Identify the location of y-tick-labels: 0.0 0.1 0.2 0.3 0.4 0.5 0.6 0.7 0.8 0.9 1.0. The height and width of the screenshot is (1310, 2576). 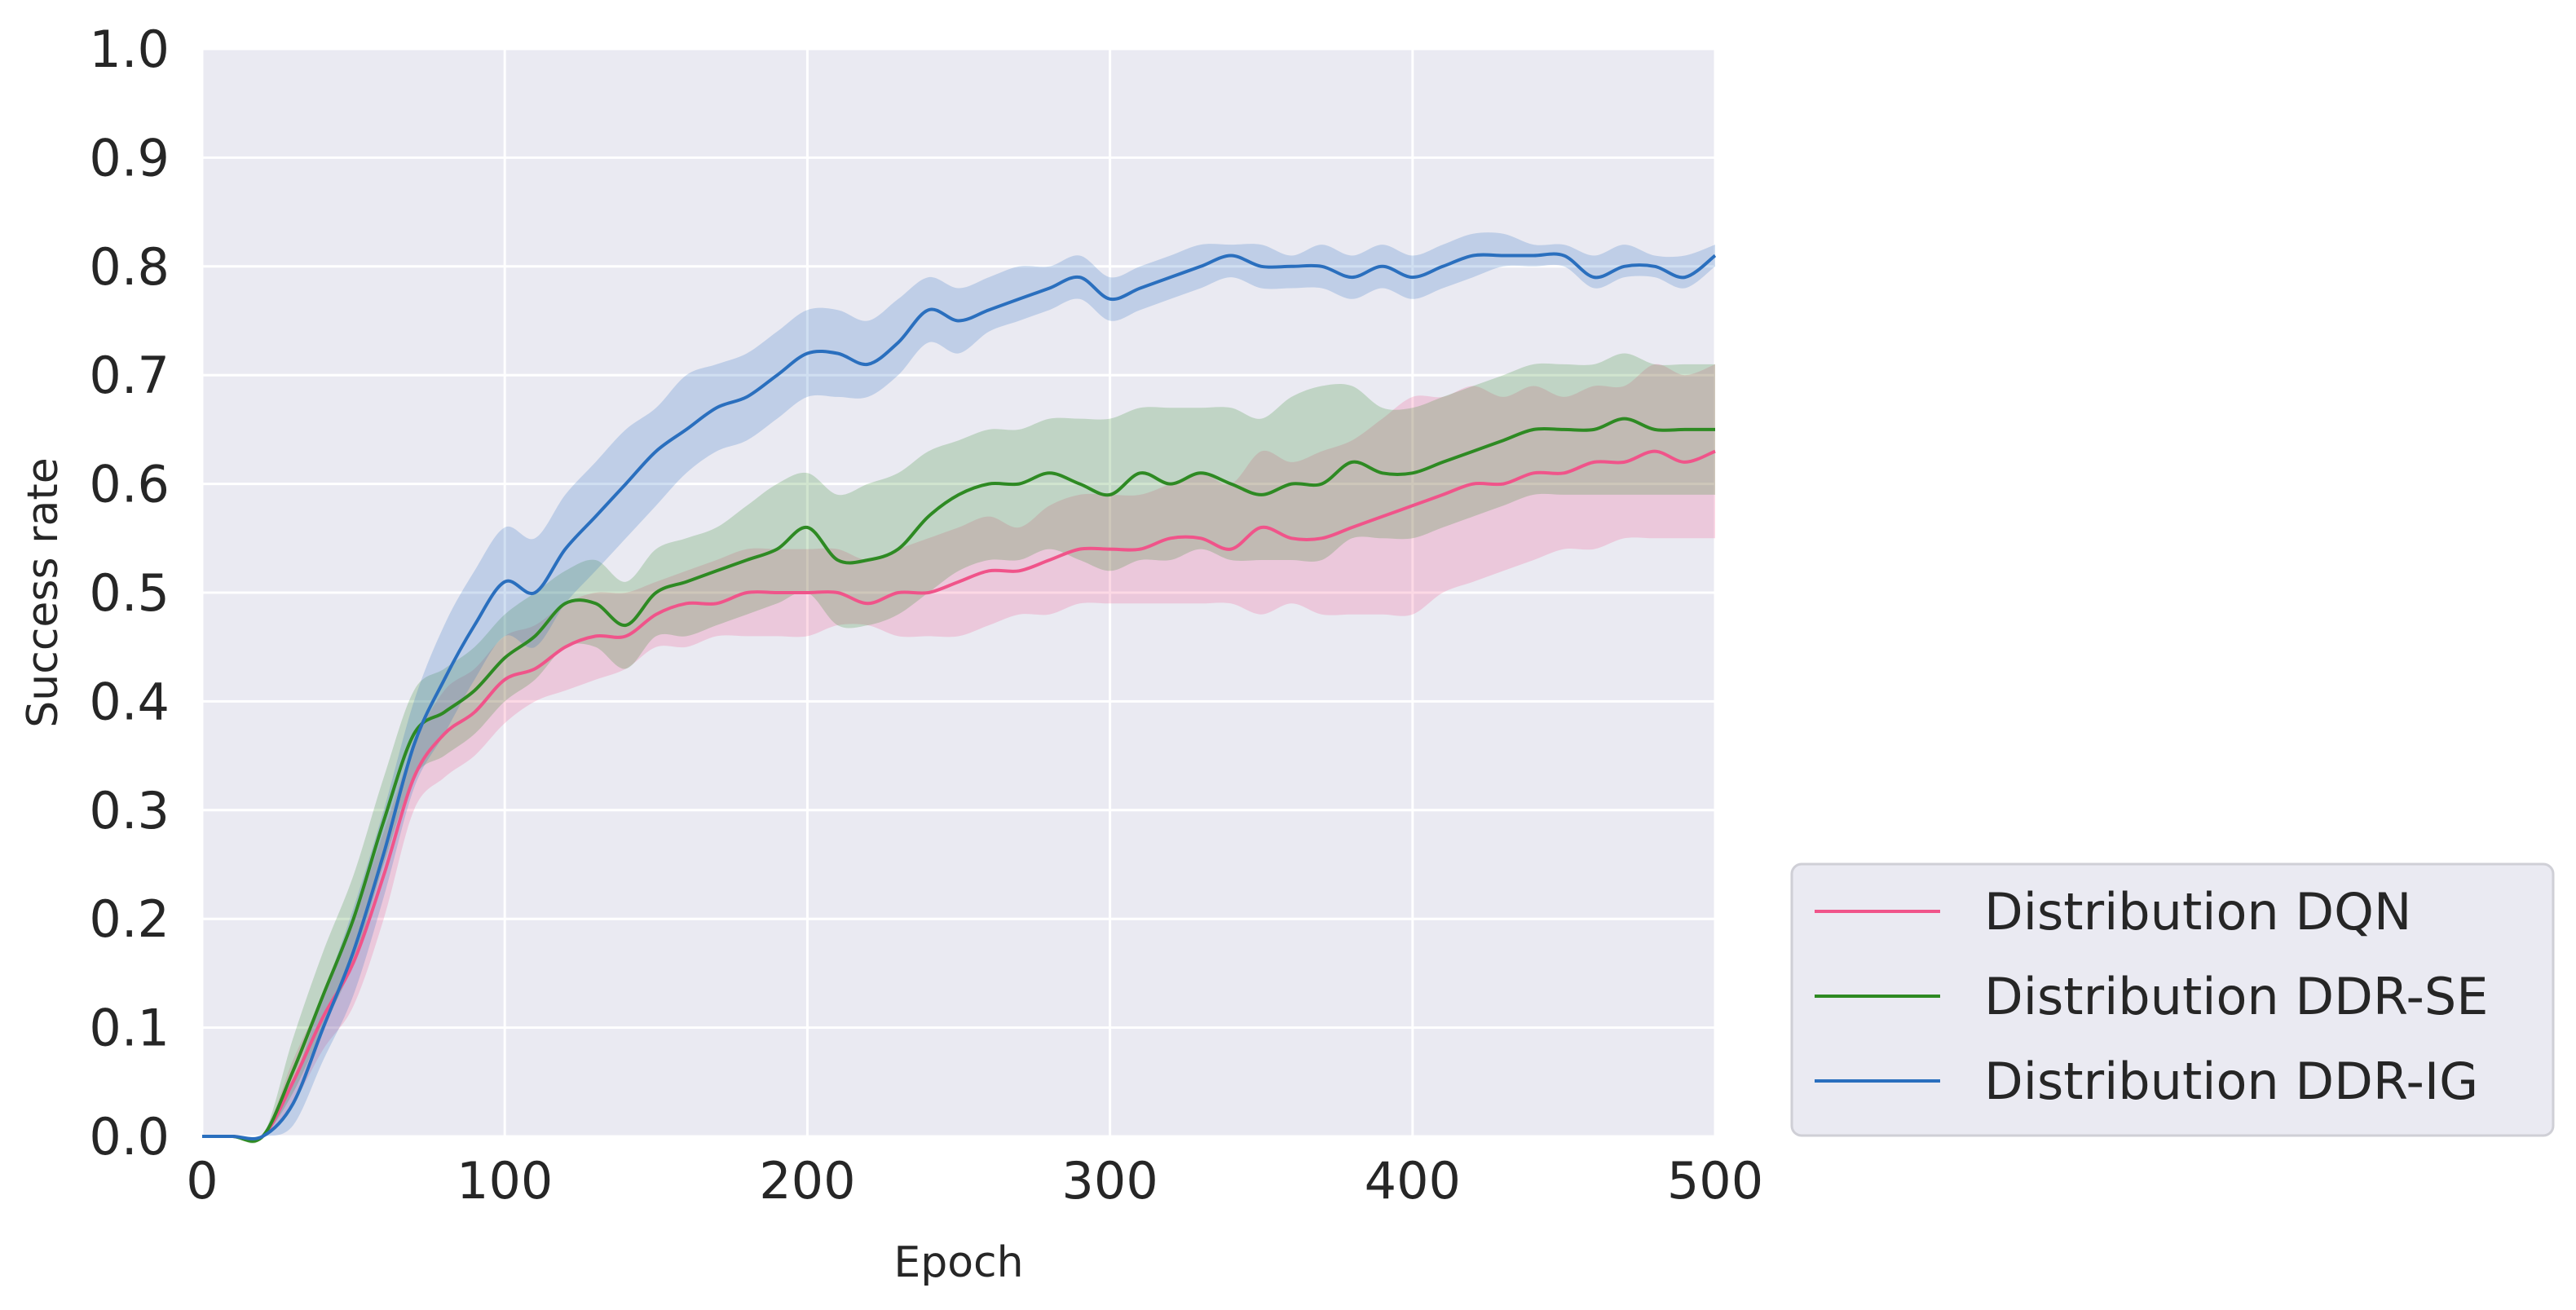
(129, 593).